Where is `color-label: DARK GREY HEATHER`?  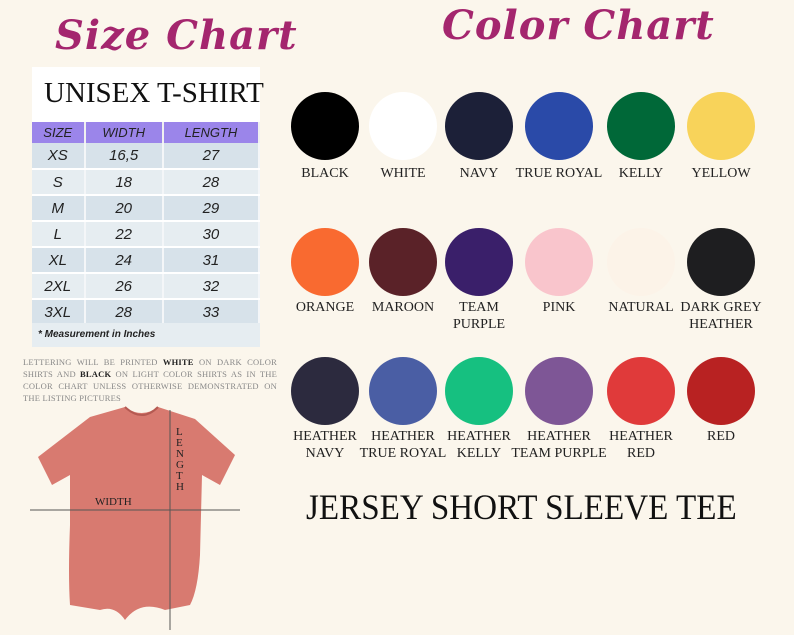
color-label: DARK GREY HEATHER is located at coordinates (721, 316).